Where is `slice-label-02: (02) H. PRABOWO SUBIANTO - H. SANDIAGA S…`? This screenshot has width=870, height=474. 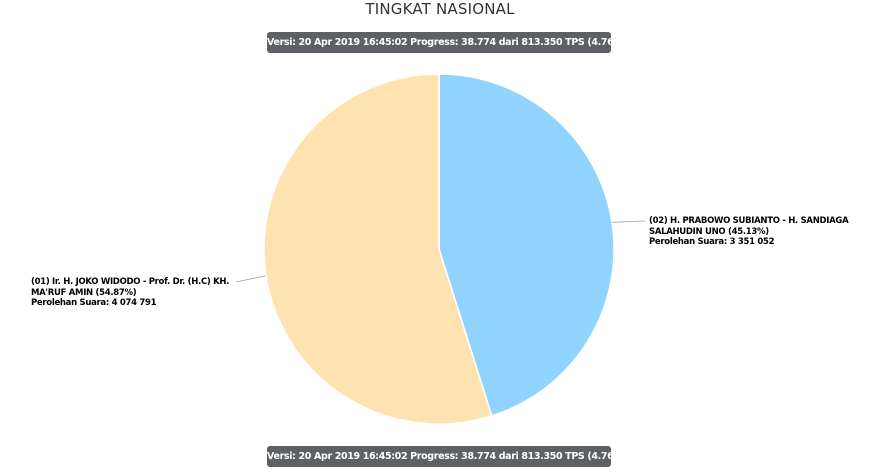
slice-label-02: (02) H. PRABOWO SUBIANTO - H. SANDIAGA S… is located at coordinates (749, 232).